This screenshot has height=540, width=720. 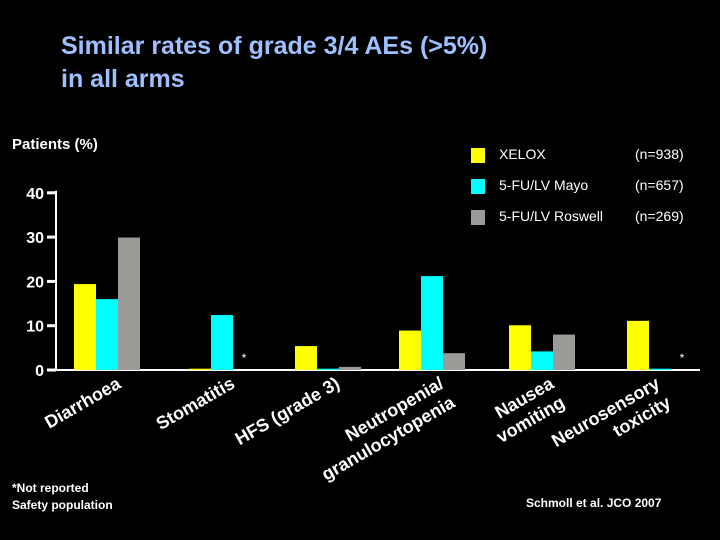 I want to click on title-line-2: in all arms, so click(x=123, y=79).